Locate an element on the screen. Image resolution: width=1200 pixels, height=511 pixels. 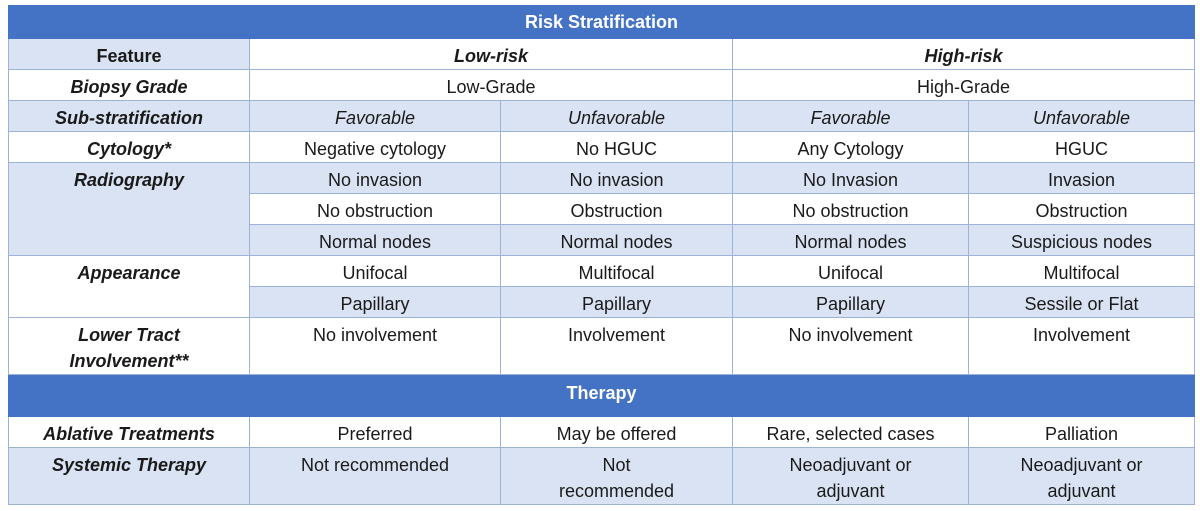
ablative-c3: Rare, selected cases is located at coordinates (850, 432).